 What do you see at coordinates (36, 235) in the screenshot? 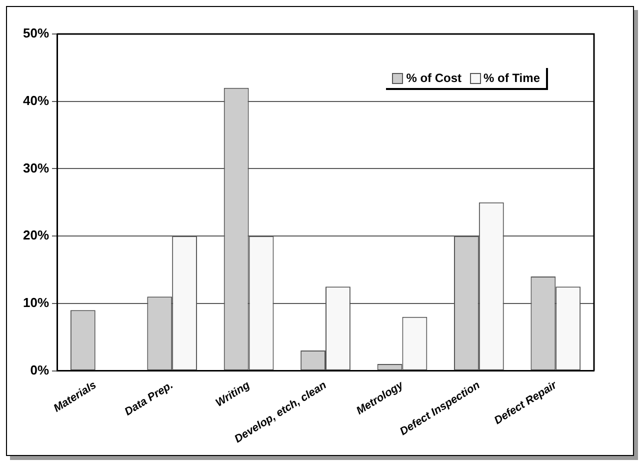
I see `y-tick-label: 20%` at bounding box center [36, 235].